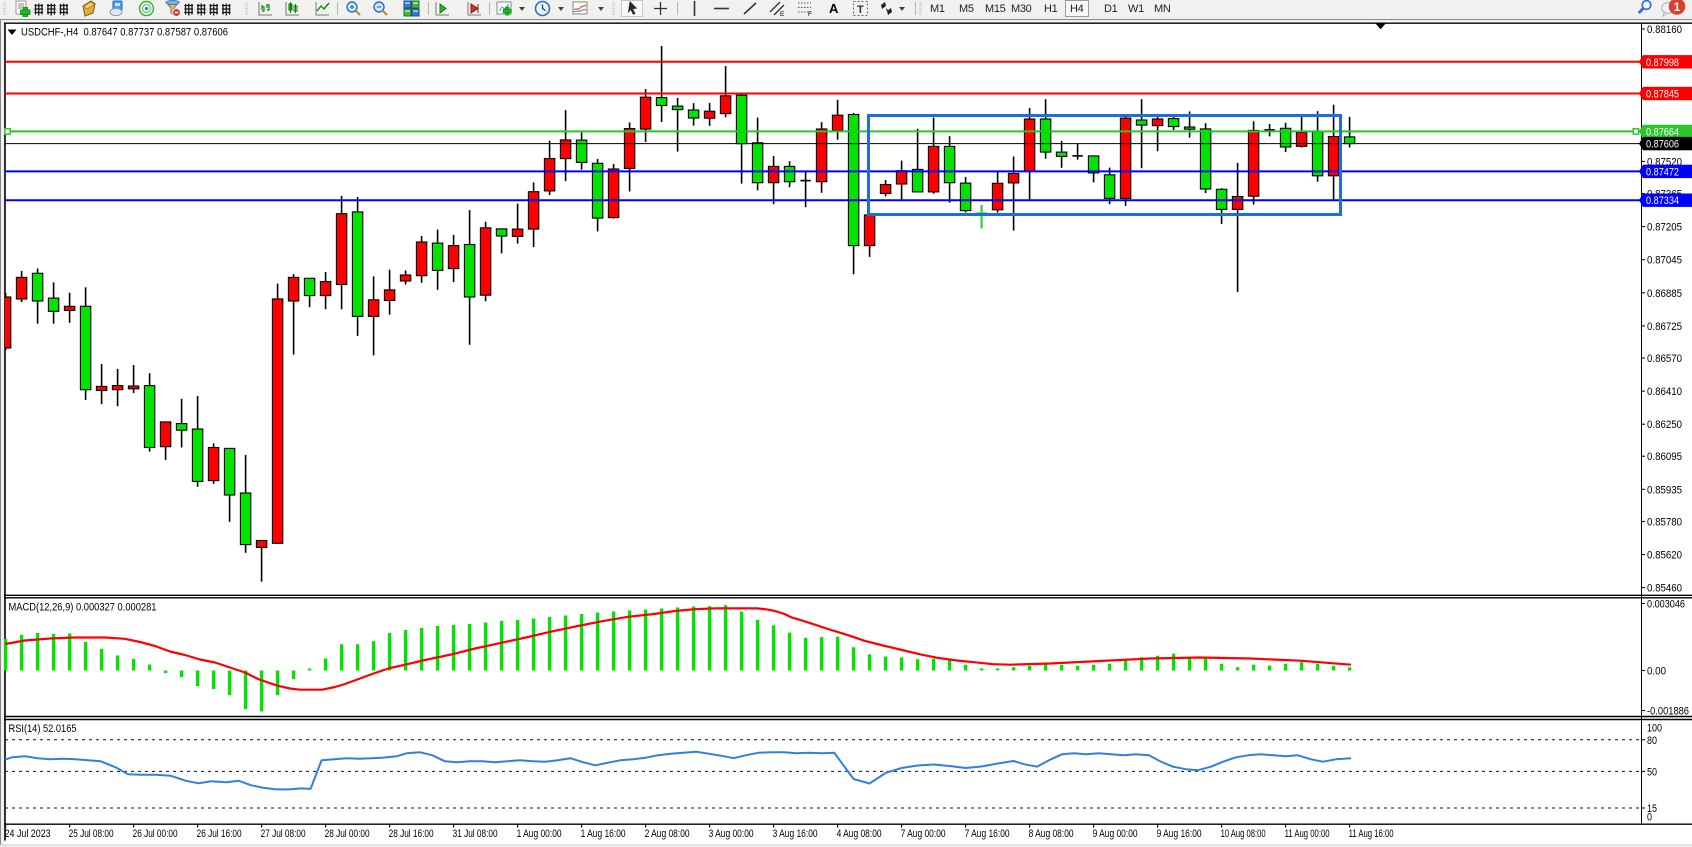 This screenshot has width=1692, height=847. What do you see at coordinates (1656, 672) in the screenshot?
I see `svg-text: 0.00` at bounding box center [1656, 672].